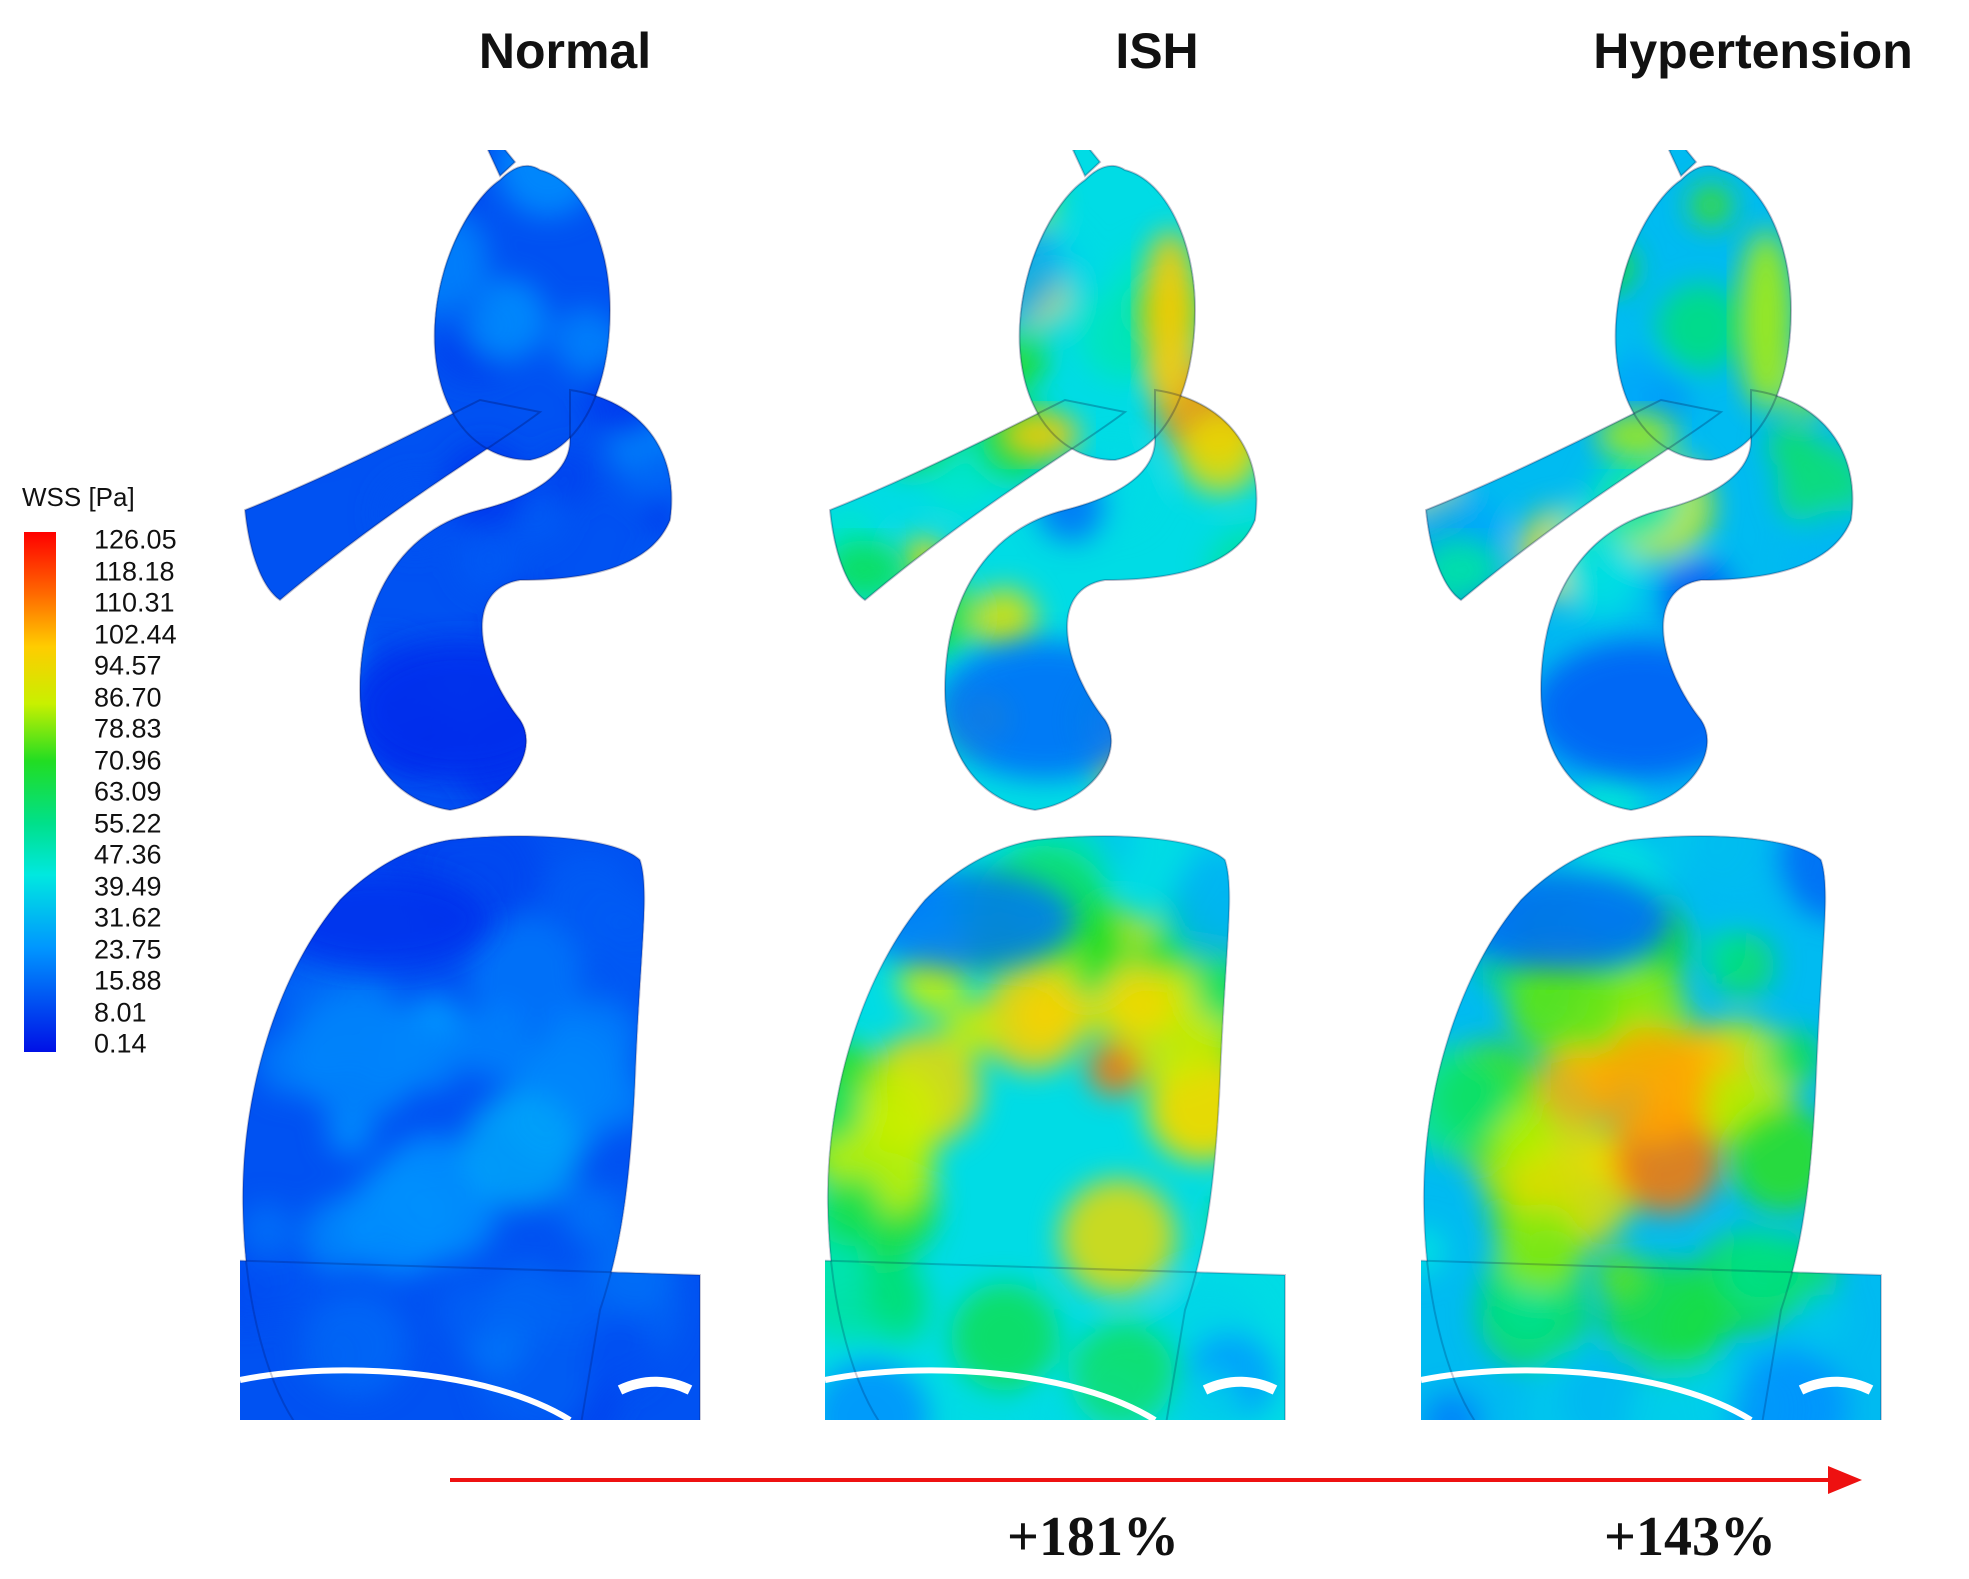 The image size is (1969, 1579). Describe the element at coordinates (1753, 51) in the screenshot. I see `column-title-hypertension: Hypertension` at that location.